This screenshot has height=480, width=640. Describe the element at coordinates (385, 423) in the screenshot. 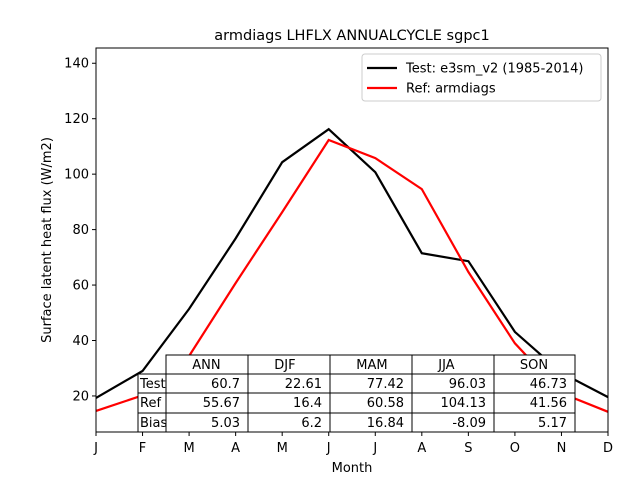

I see `table-cell-value: 16.84` at that location.